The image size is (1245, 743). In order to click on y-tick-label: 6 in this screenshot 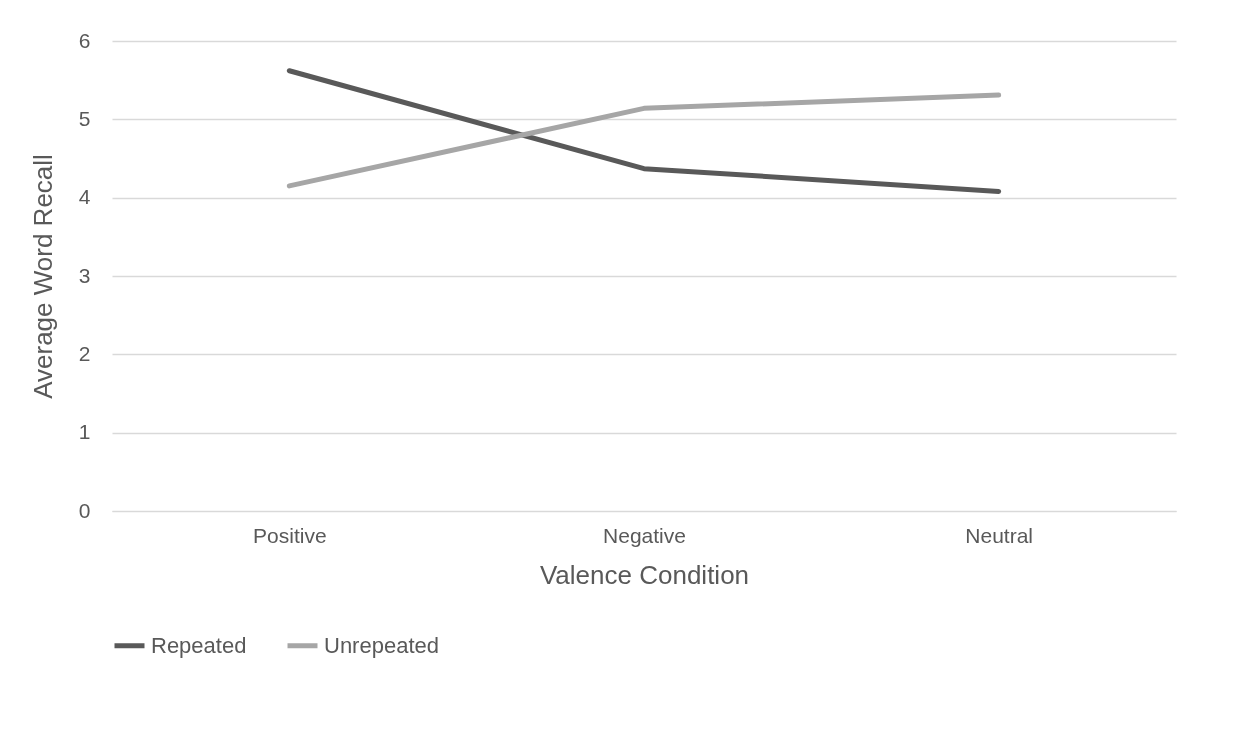, I will do `click(84, 40)`.